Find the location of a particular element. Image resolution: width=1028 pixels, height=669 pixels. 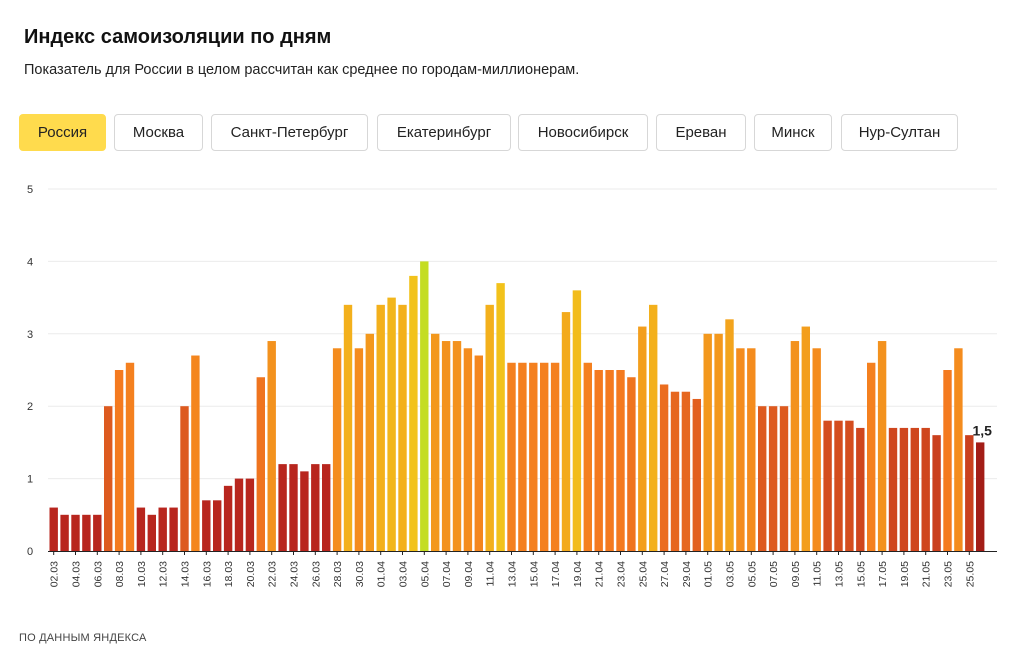

bar-30.03 is located at coordinates (359, 449).